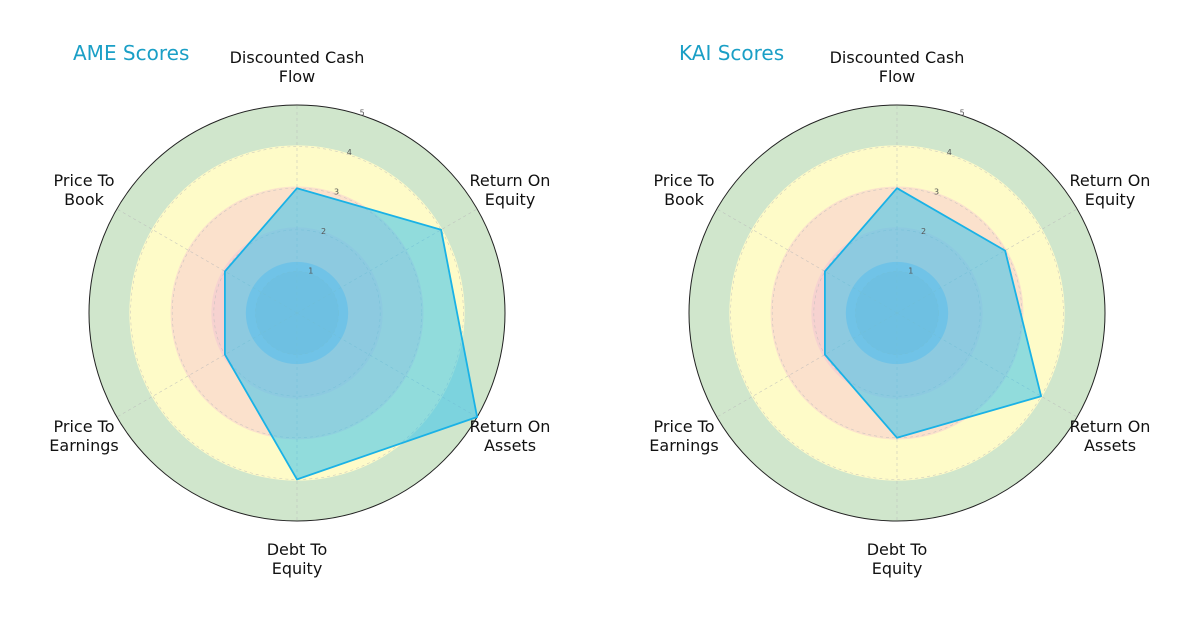 The height and width of the screenshot is (625, 1200). Describe the element at coordinates (349, 152) in the screenshot. I see `ame-tick-label: 4` at that location.